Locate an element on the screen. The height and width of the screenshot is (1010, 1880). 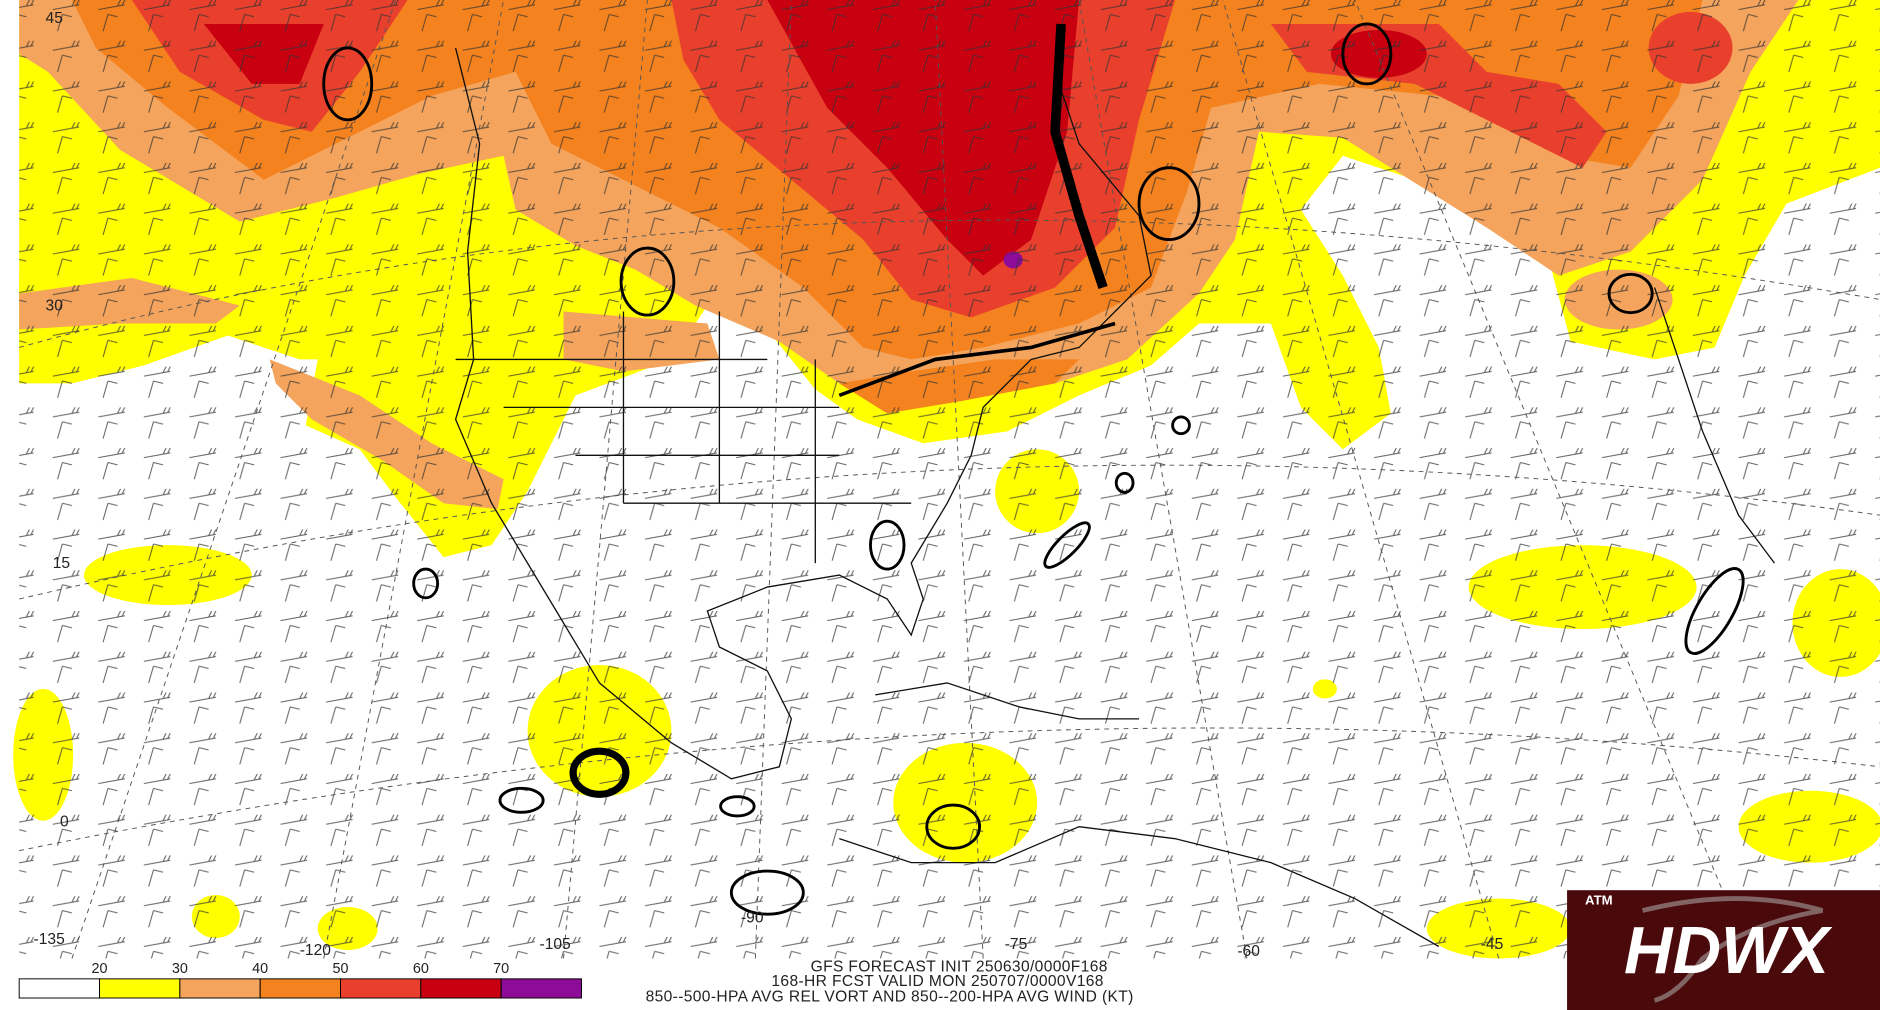
label: 168-HR FCST VALID MON 250707/0000V168 is located at coordinates (937, 981).